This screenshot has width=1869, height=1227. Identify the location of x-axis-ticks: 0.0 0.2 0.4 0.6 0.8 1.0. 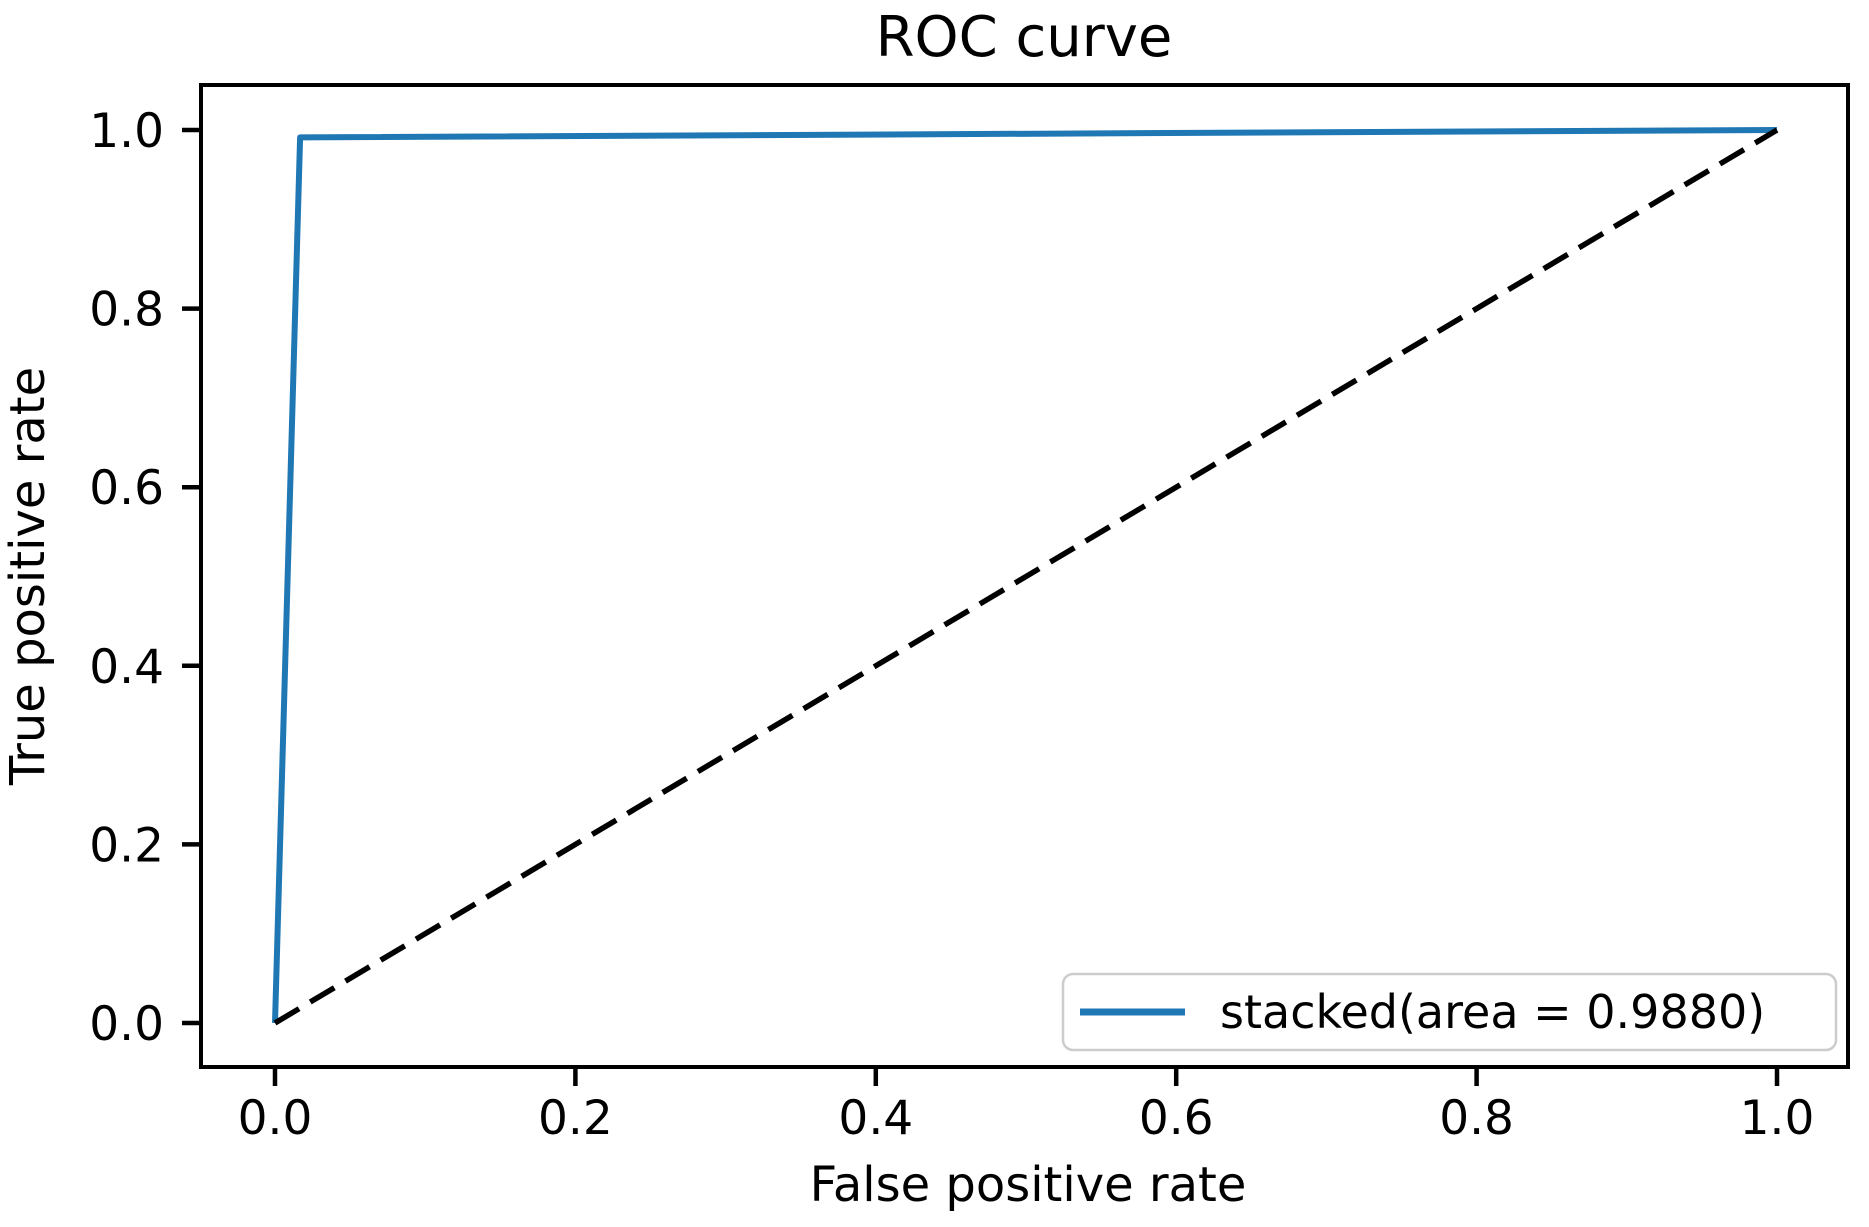
(1026, 1106).